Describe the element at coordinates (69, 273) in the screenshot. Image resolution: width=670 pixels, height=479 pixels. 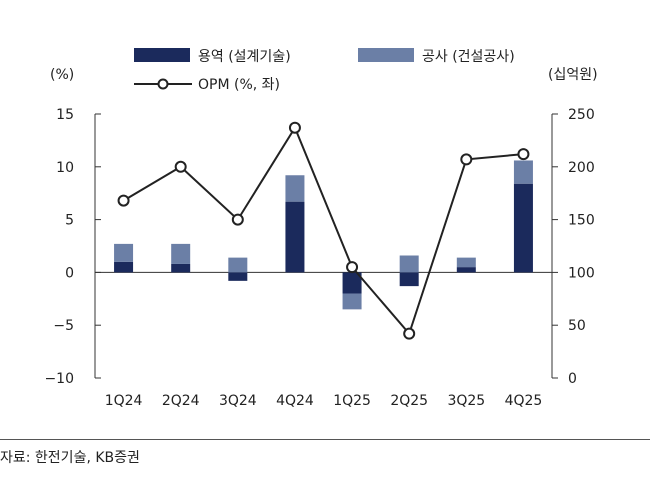
I see `left-tick-label: 0` at that location.